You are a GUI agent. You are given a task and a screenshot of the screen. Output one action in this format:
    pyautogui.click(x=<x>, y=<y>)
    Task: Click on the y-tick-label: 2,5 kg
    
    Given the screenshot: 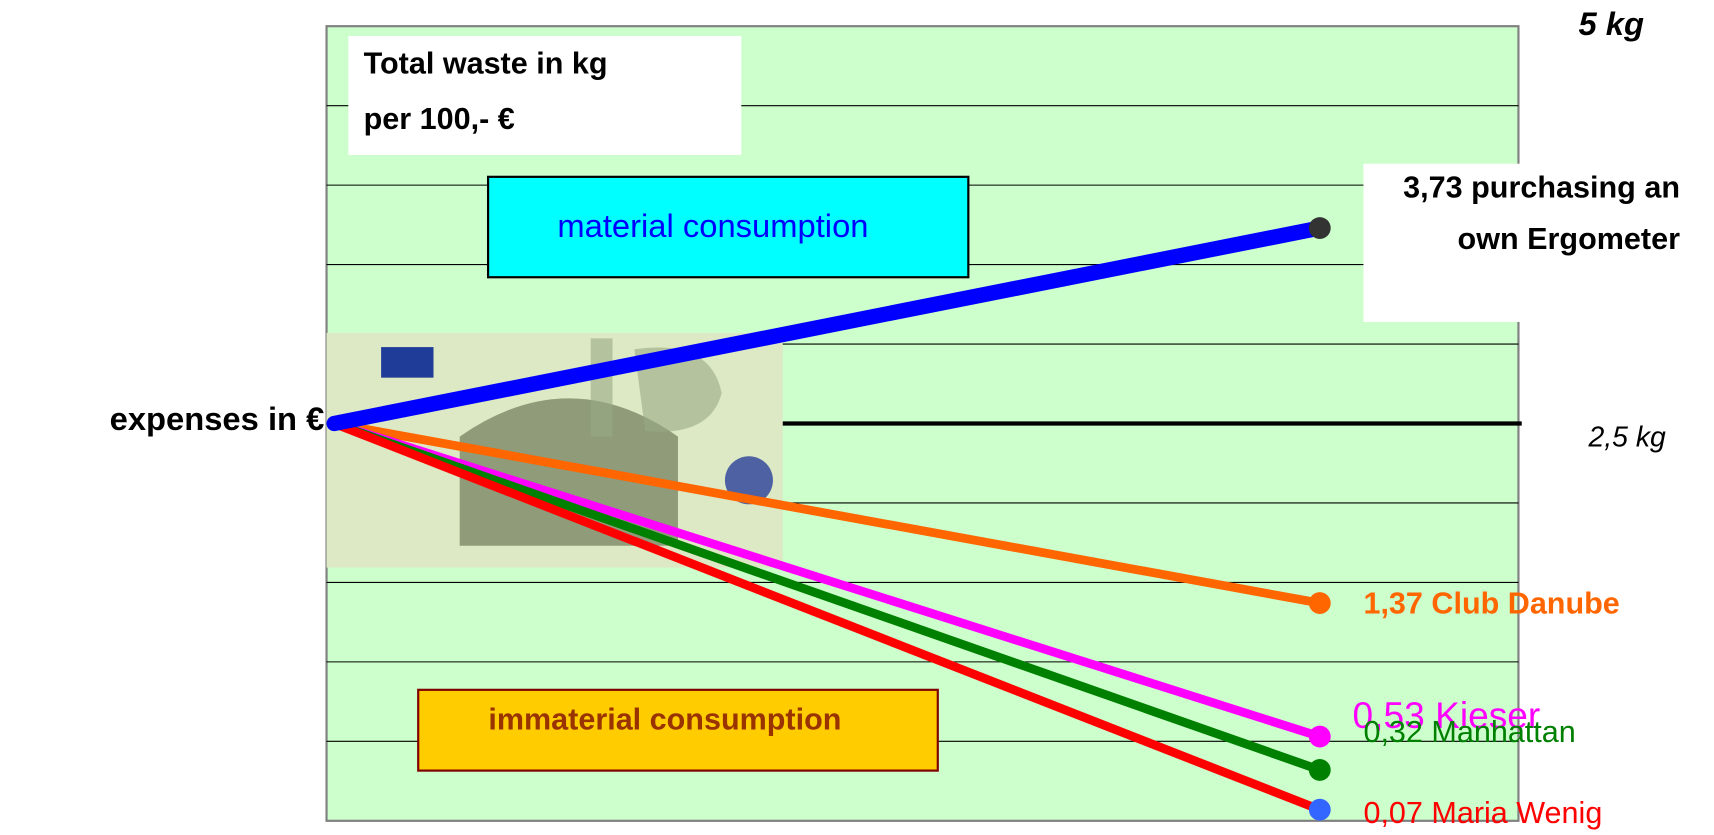 What is the action you would take?
    pyautogui.click(x=1627, y=437)
    